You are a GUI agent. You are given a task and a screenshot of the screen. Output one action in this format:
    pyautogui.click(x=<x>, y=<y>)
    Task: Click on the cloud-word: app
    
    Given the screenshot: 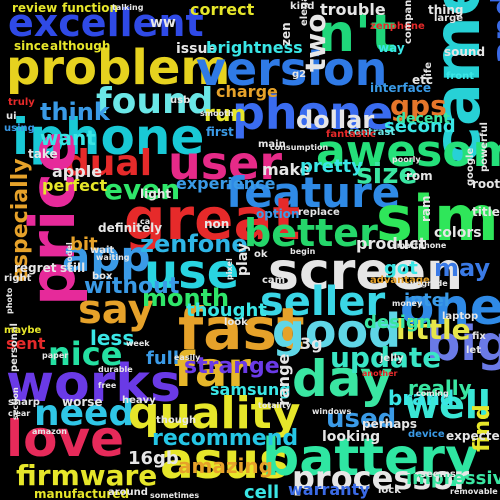 What is the action you would take?
    pyautogui.click(x=106, y=256)
    